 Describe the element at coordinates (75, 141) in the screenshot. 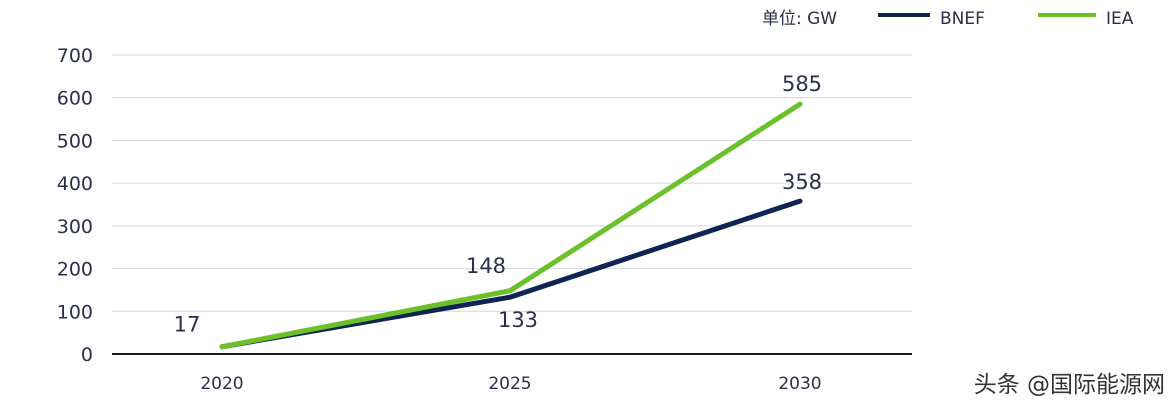

I see `y-tick-label: 500` at that location.